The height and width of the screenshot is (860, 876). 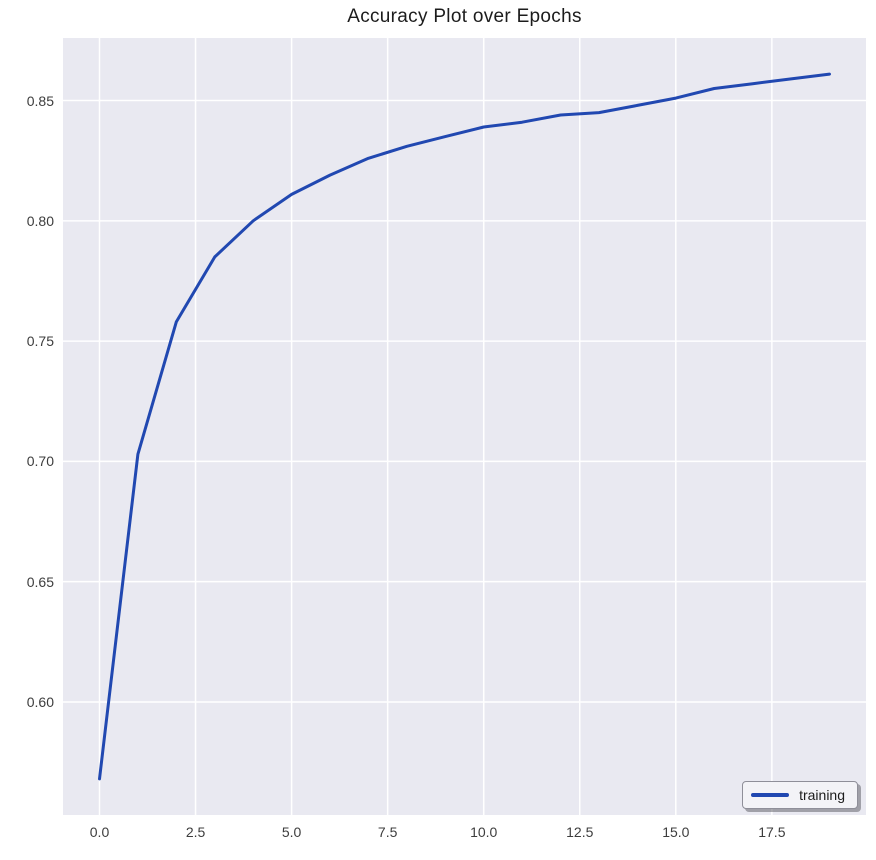 I want to click on x-tick-label: 17.5, so click(x=772, y=832).